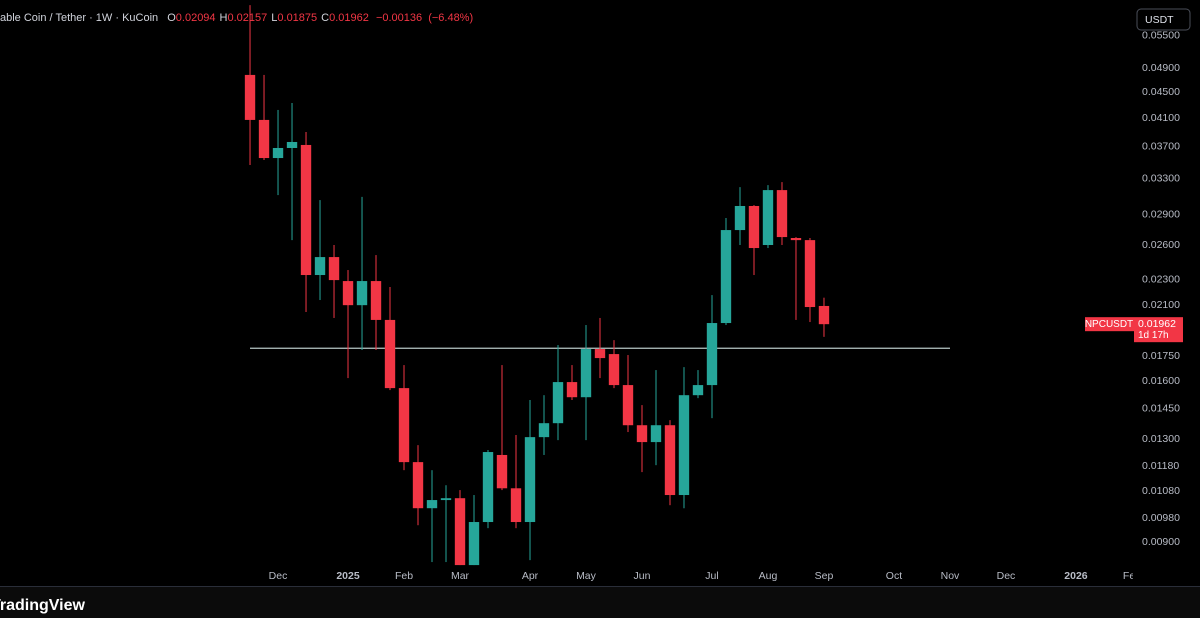 The width and height of the screenshot is (1200, 618). What do you see at coordinates (224, 18) in the screenshot?
I see `ohlc-key: H` at bounding box center [224, 18].